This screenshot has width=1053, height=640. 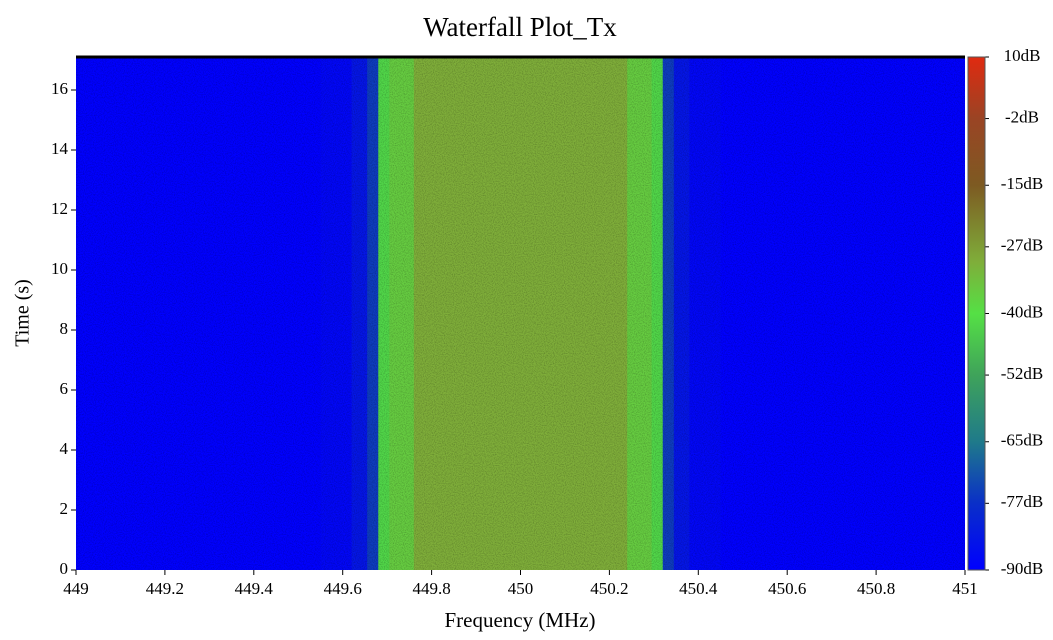 What do you see at coordinates (59, 88) in the screenshot?
I see `y-tick-label: 16` at bounding box center [59, 88].